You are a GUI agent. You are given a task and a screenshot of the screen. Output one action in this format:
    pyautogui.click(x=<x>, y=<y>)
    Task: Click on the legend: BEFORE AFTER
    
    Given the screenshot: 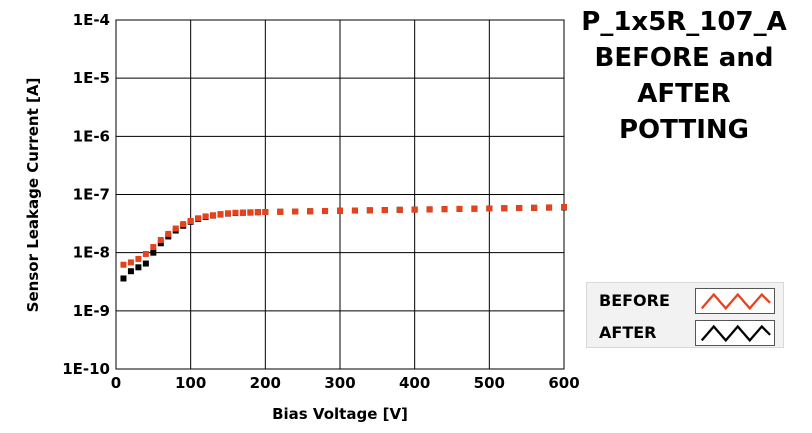 What is the action you would take?
    pyautogui.click(x=685, y=315)
    